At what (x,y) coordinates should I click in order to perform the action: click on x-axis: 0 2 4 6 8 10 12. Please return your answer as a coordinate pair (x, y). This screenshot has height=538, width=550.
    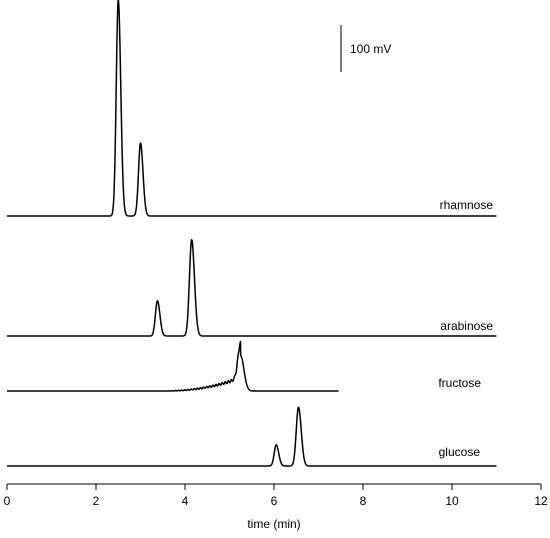
    Looking at the image, I should click on (276, 495).